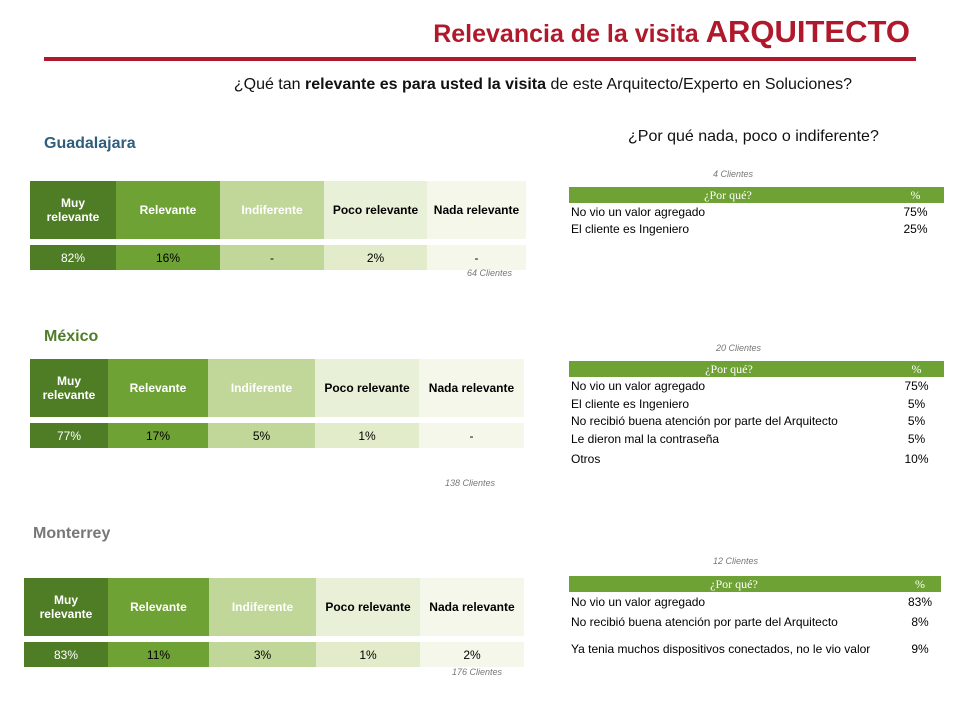 The height and width of the screenshot is (720, 960). What do you see at coordinates (477, 672) in the screenshot?
I see `client-count-monterrey: 176 Clientes` at bounding box center [477, 672].